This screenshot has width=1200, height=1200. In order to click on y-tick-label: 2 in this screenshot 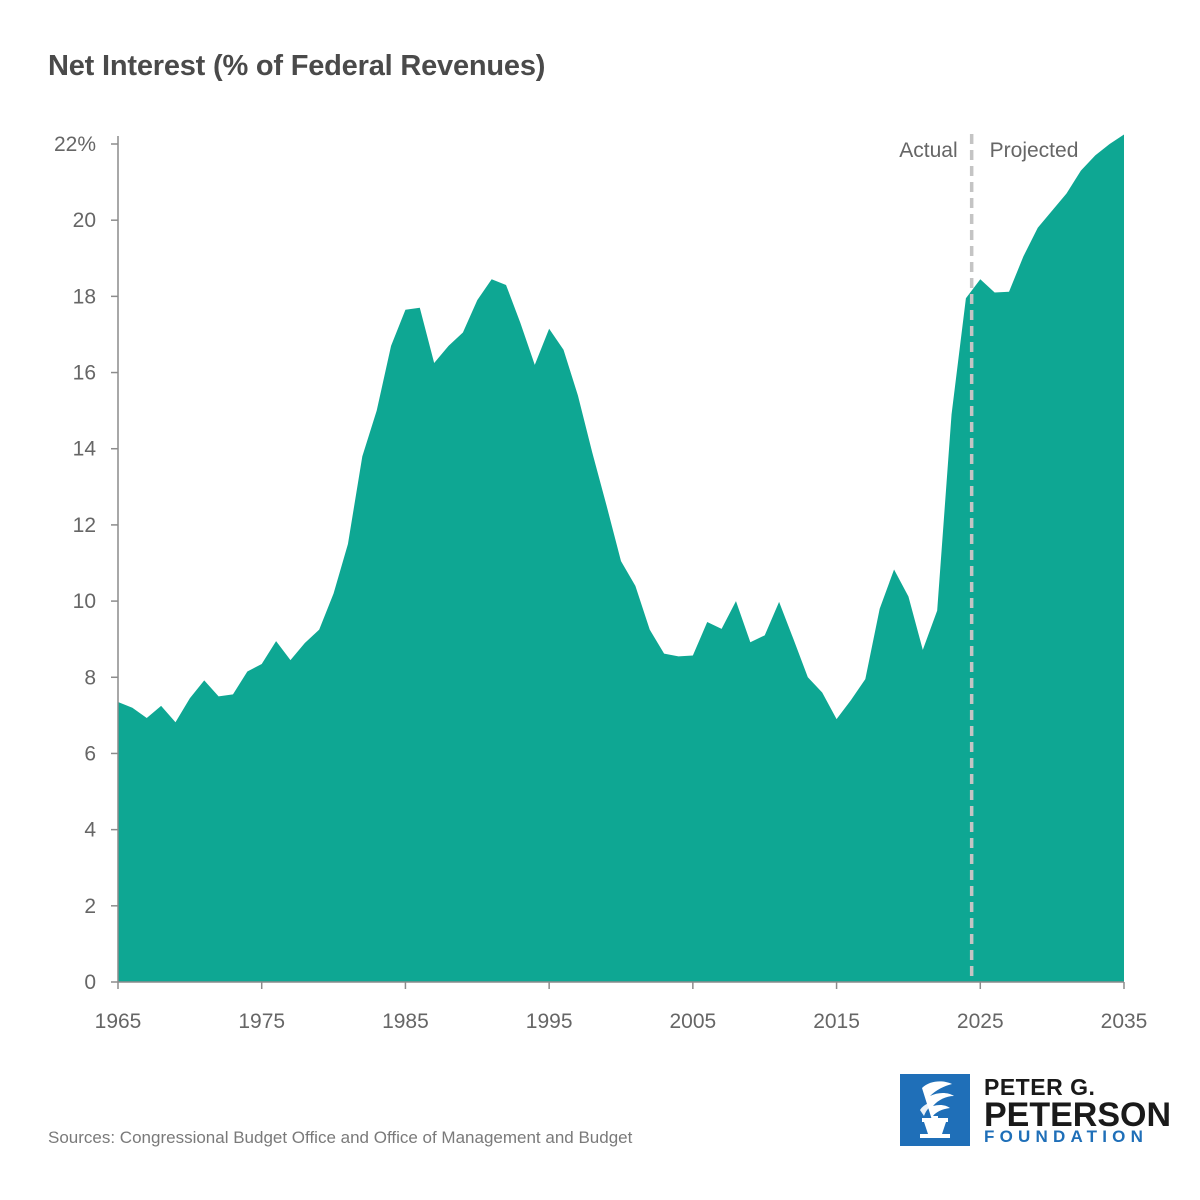, I will do `click(90, 906)`.